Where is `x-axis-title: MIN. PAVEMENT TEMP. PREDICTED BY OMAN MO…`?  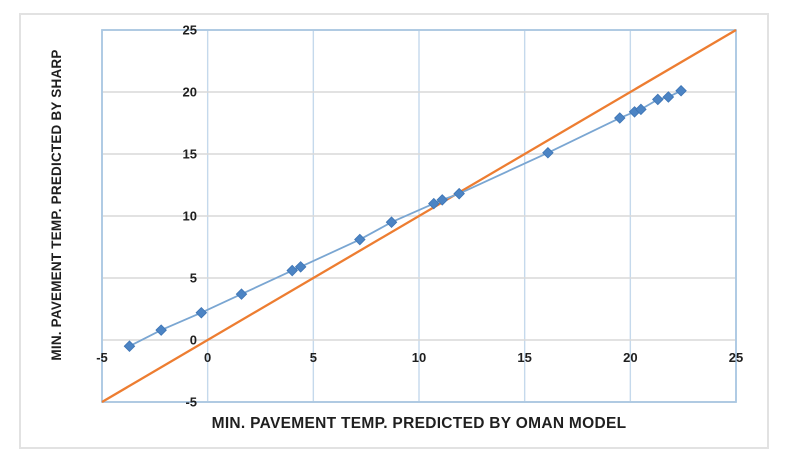 x-axis-title: MIN. PAVEMENT TEMP. PREDICTED BY OMAN MO… is located at coordinates (419, 423).